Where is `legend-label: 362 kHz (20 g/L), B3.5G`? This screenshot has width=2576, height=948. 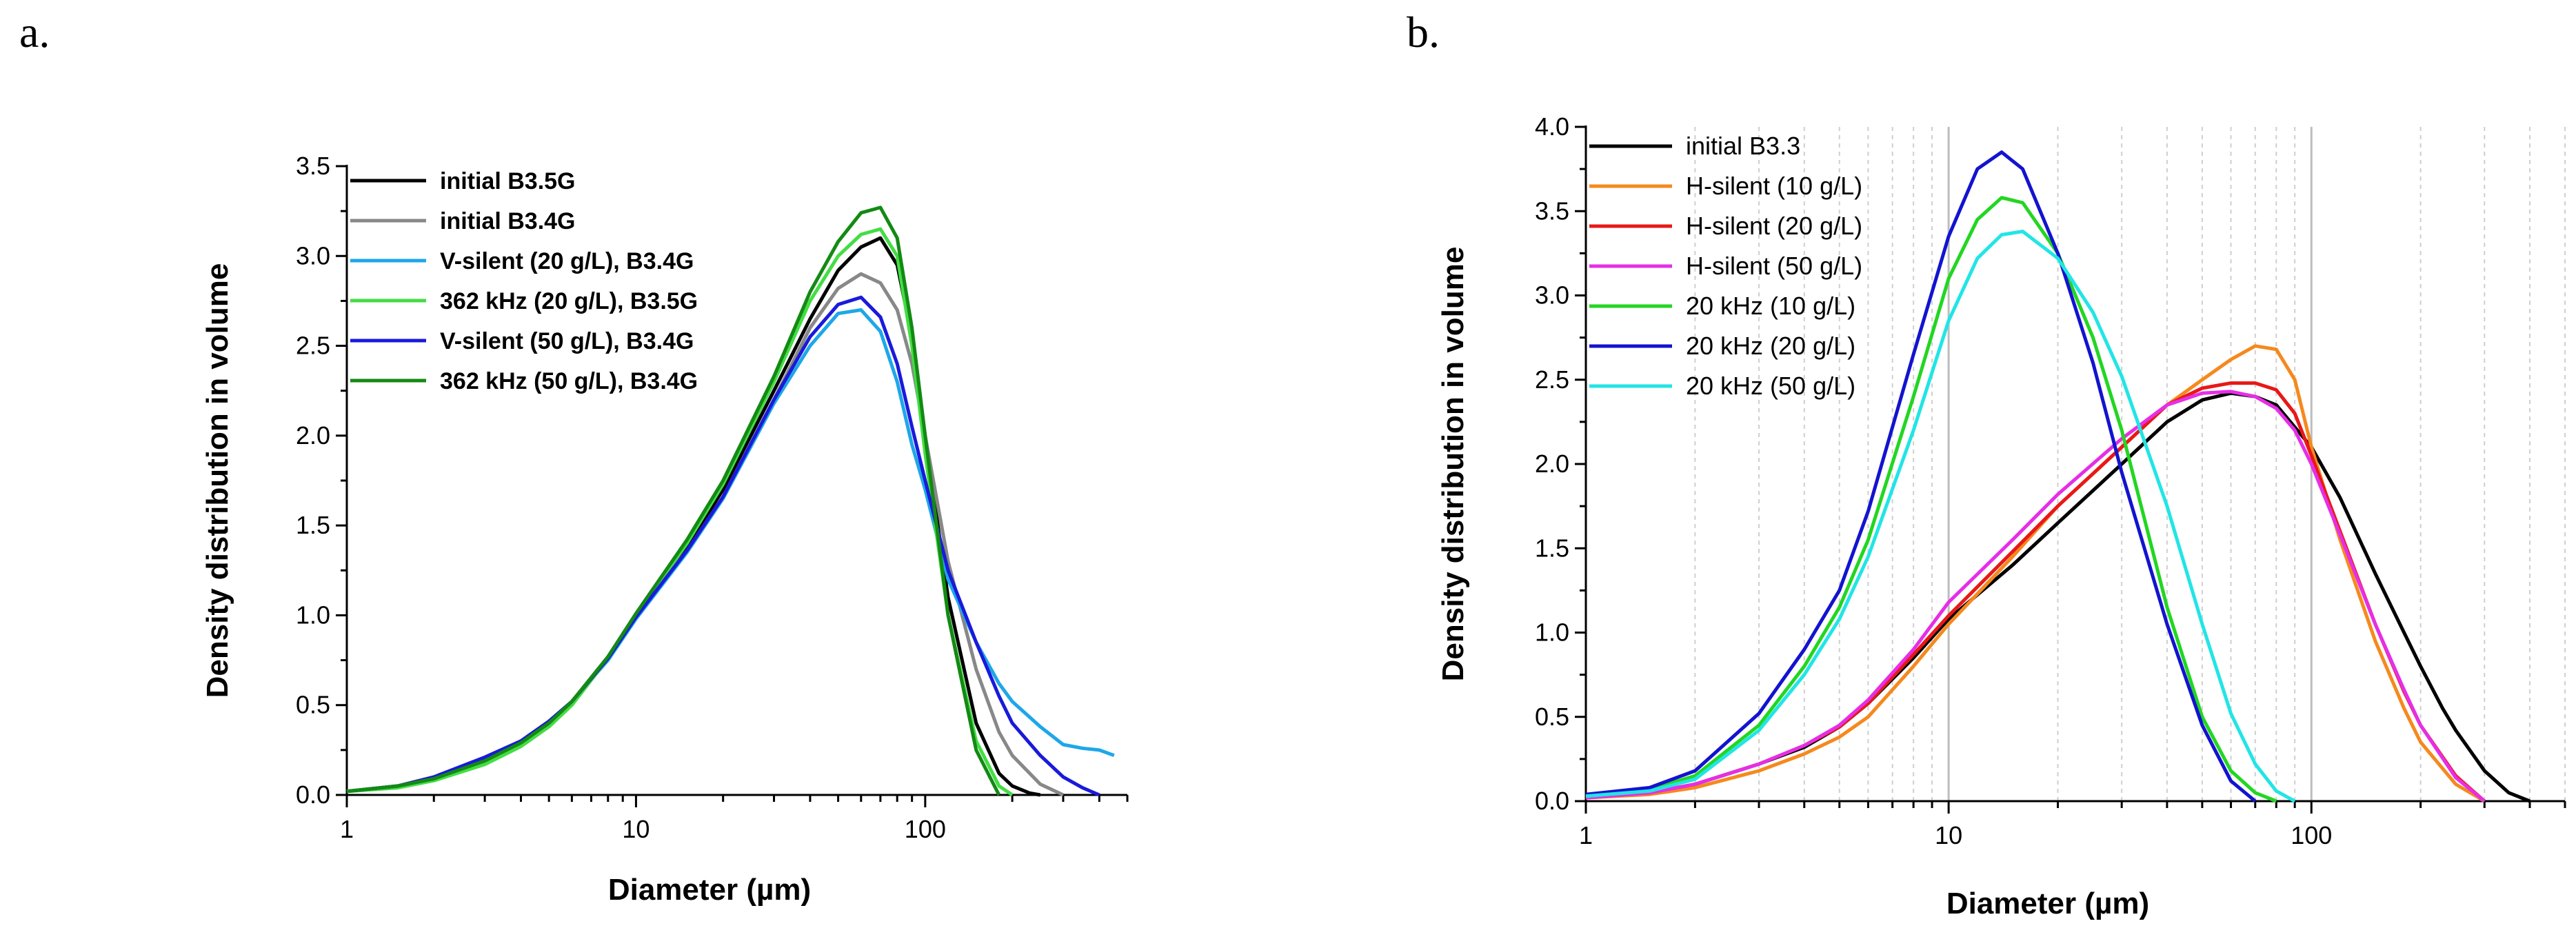 legend-label: 362 kHz (20 g/L), B3.5G is located at coordinates (569, 301).